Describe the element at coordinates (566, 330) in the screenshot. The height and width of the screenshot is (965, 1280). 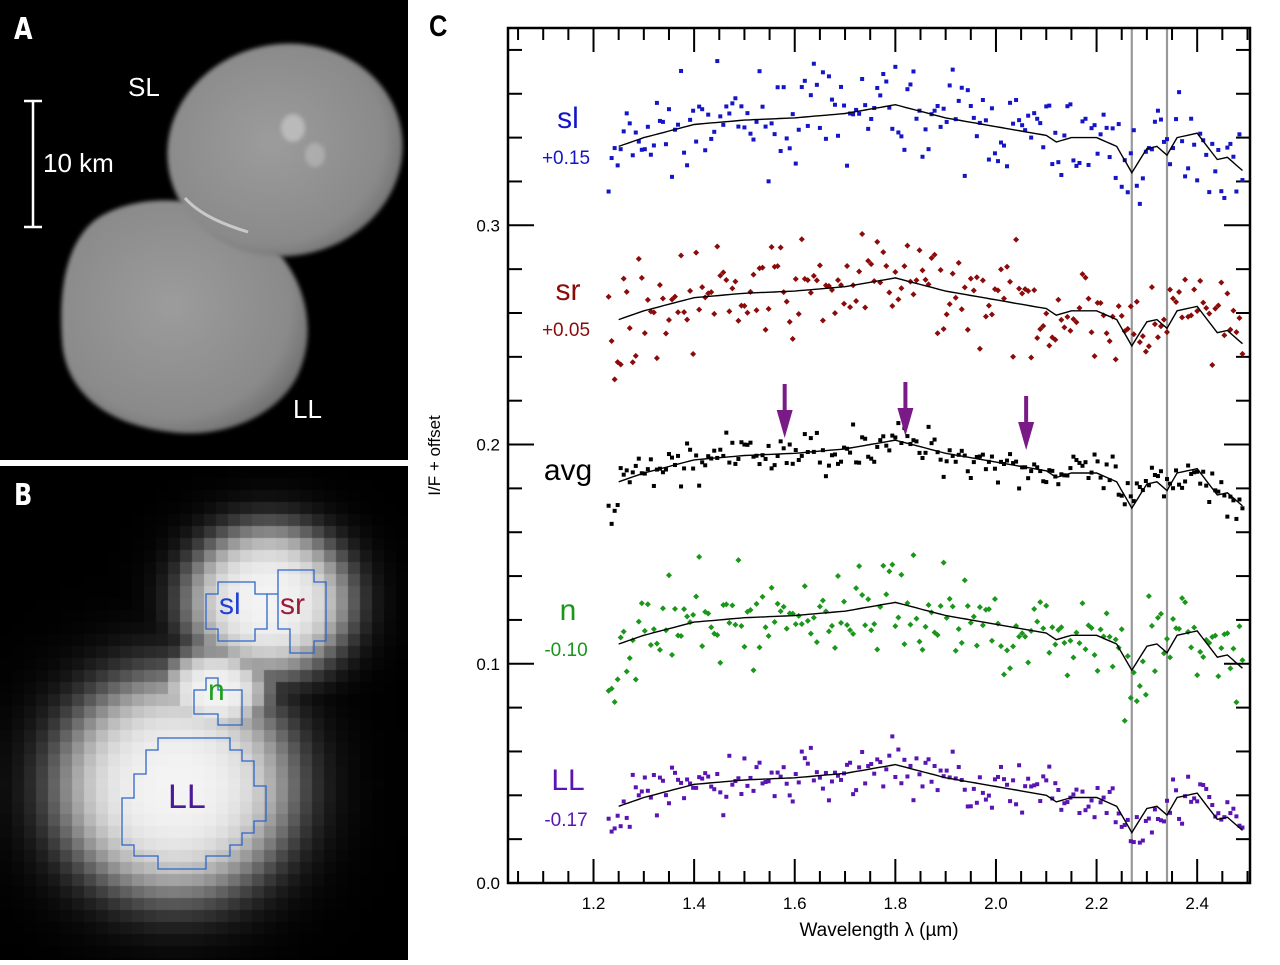
I see `series-offset-sr: +0.05` at that location.